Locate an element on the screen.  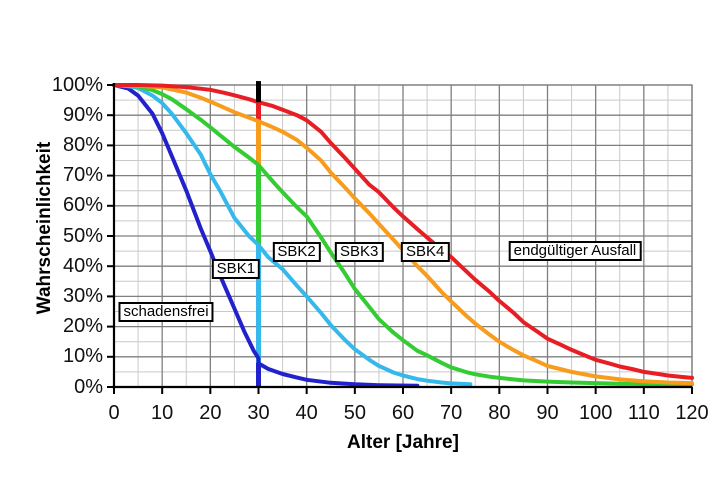
y-tick-label: 20% is located at coordinates (82, 326).